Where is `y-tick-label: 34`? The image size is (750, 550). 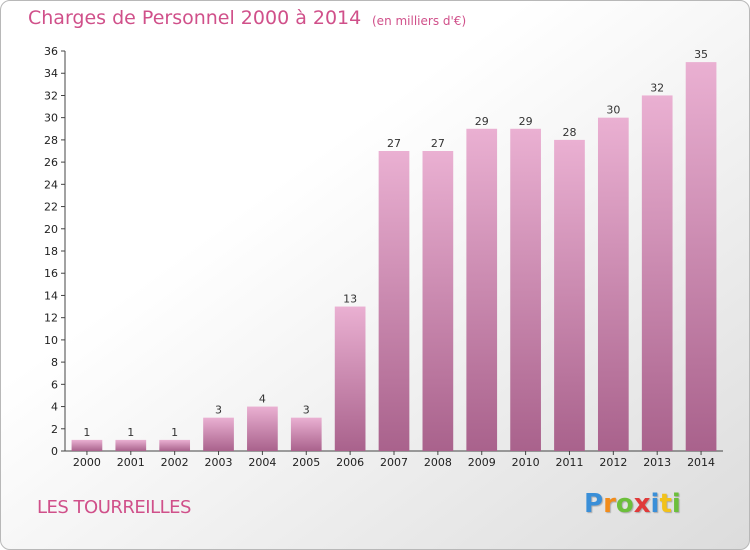 y-tick-label: 34 is located at coordinates (51, 73).